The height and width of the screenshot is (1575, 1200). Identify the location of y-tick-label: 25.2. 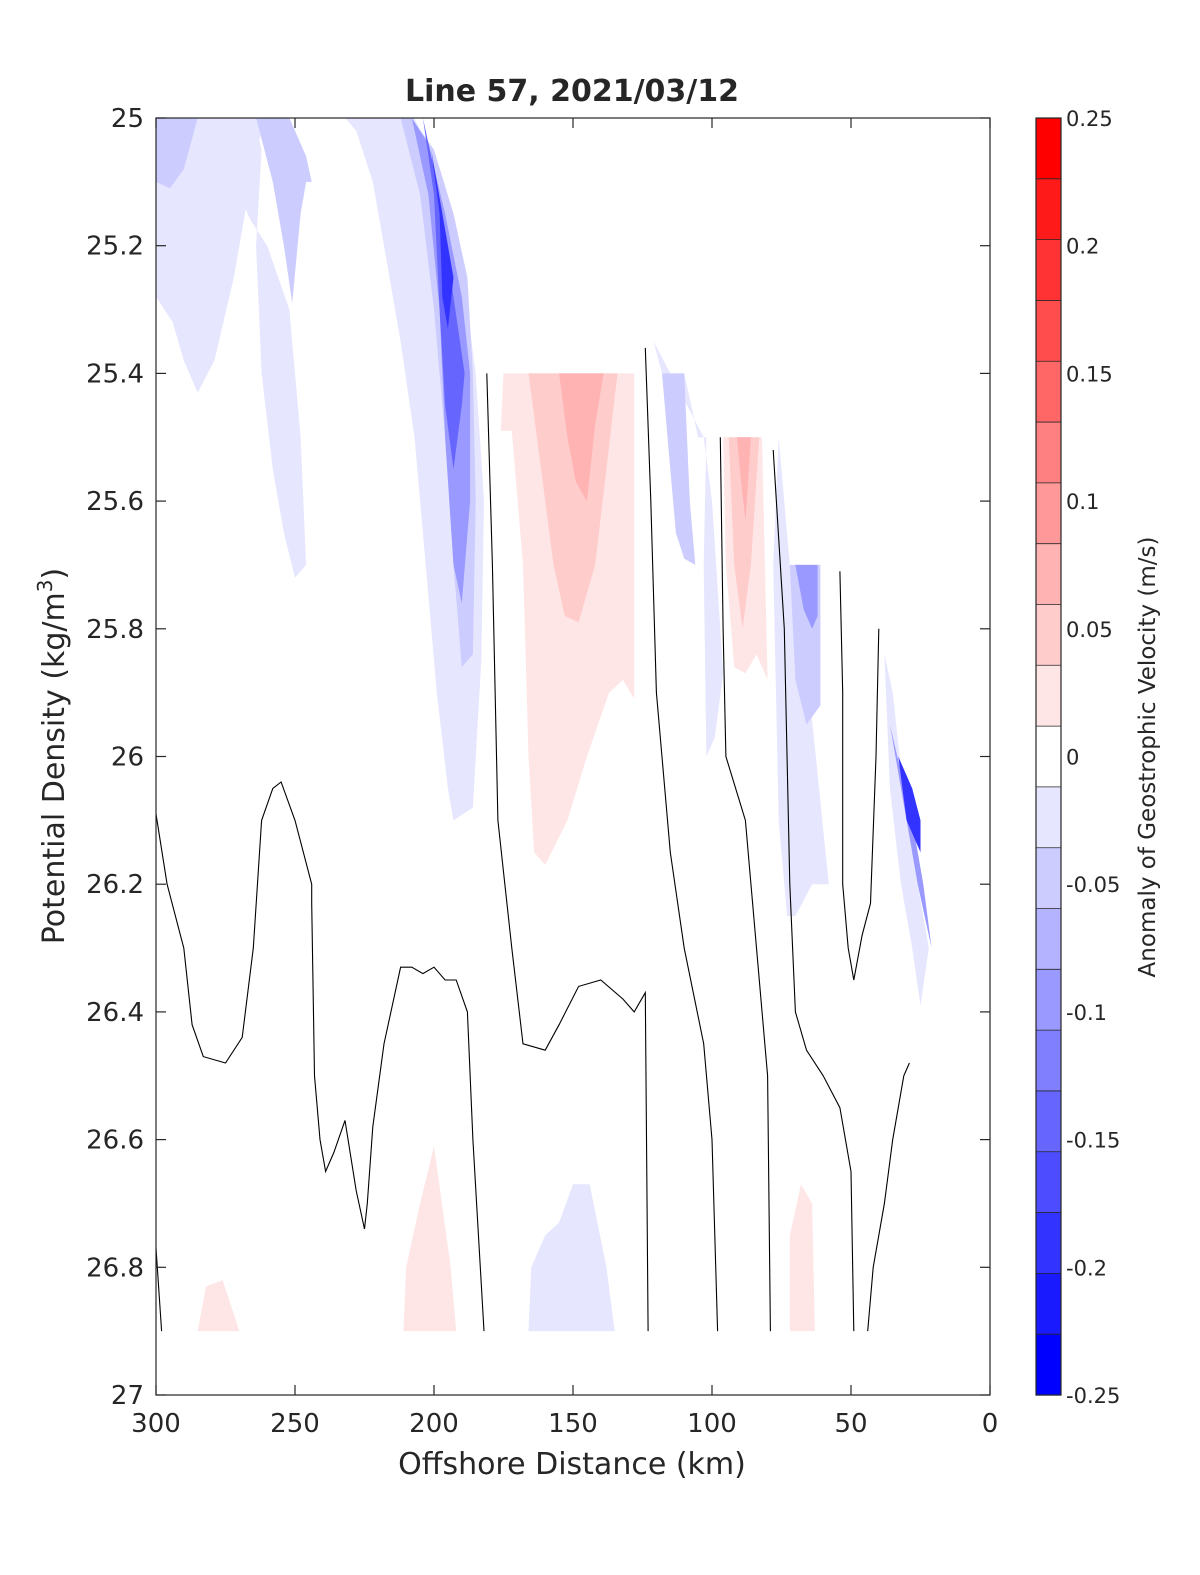
(115, 247).